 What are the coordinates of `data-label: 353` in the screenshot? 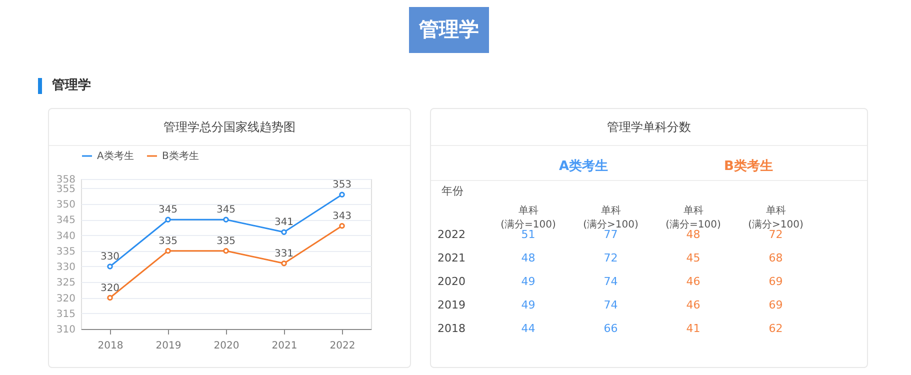 It's located at (342, 185).